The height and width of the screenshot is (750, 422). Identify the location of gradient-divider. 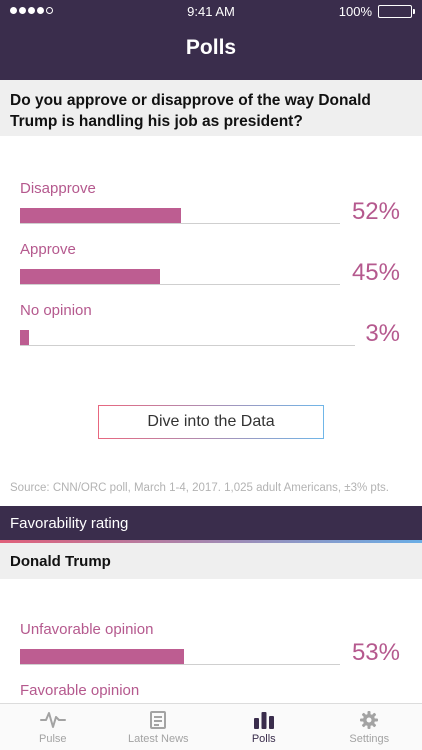
(211, 541).